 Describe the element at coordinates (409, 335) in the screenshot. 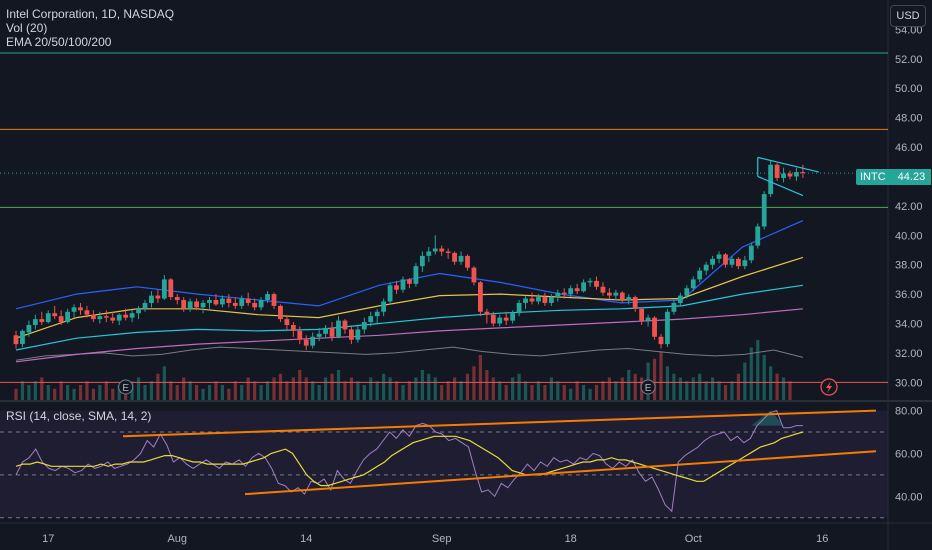

I see `ema-line` at that location.